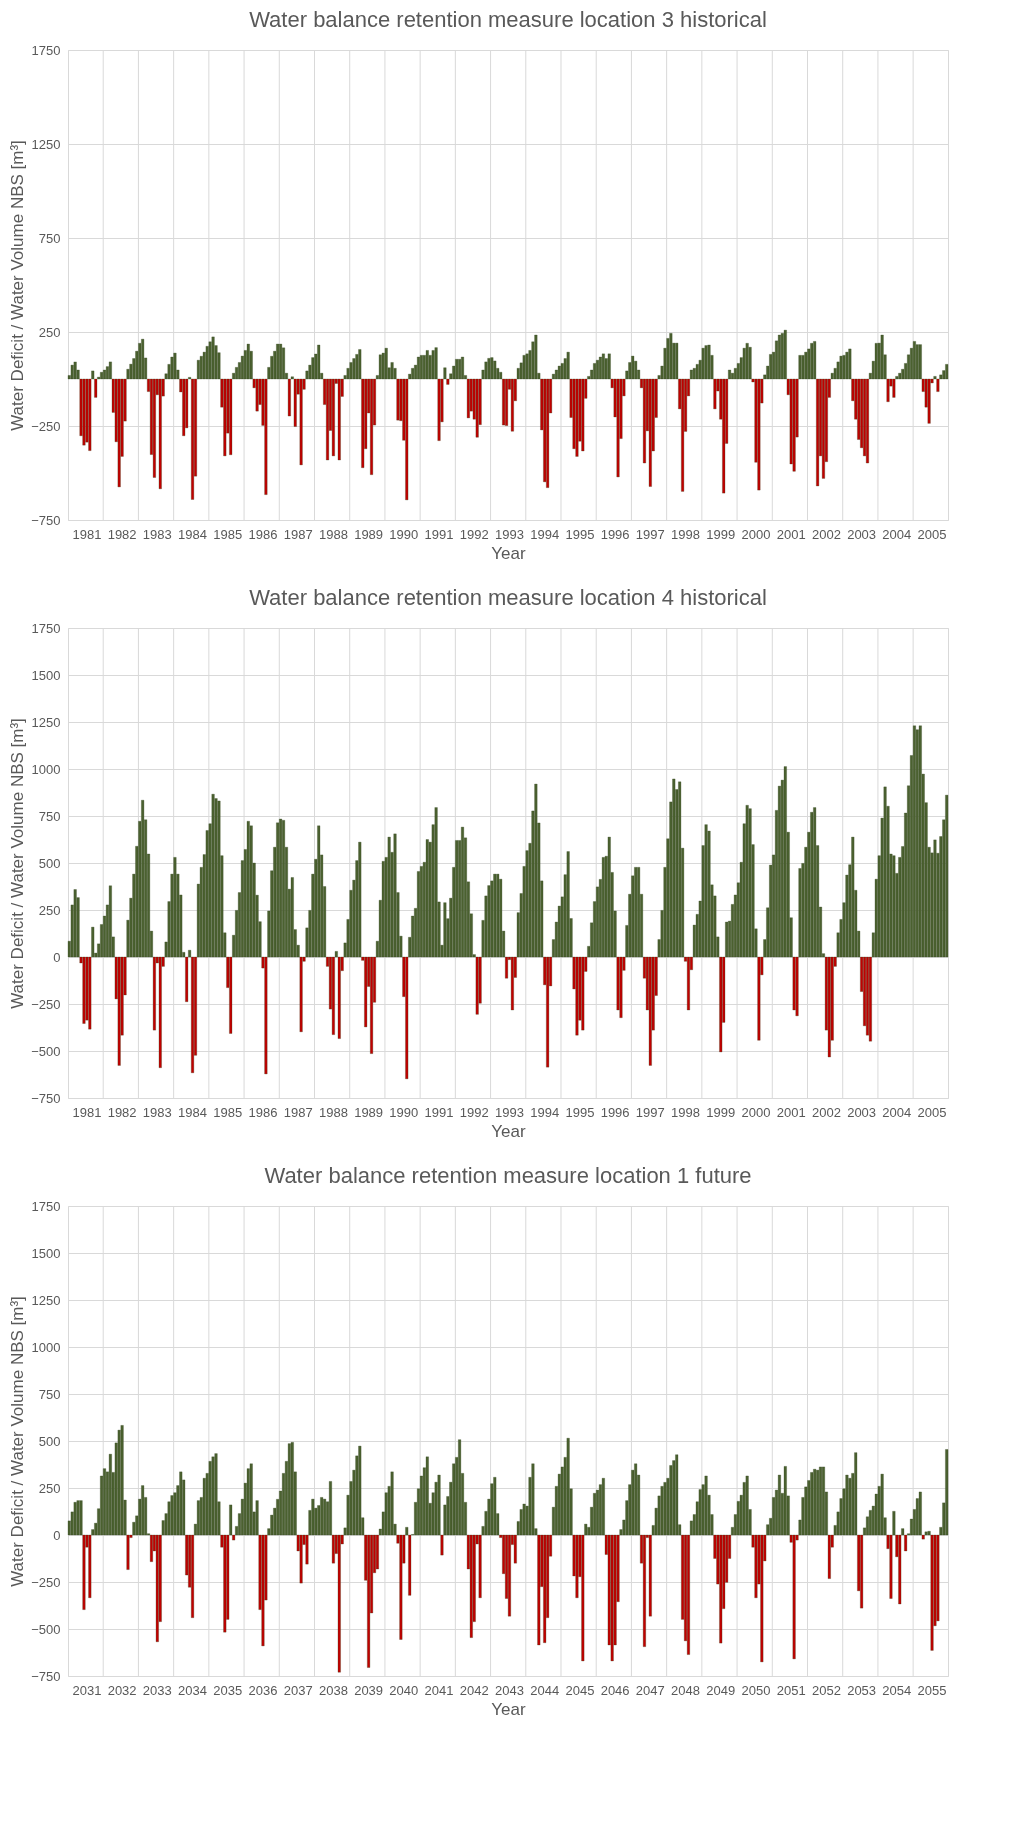 The height and width of the screenshot is (1841, 1012). I want to click on x-tick-label: 1986, so click(263, 534).